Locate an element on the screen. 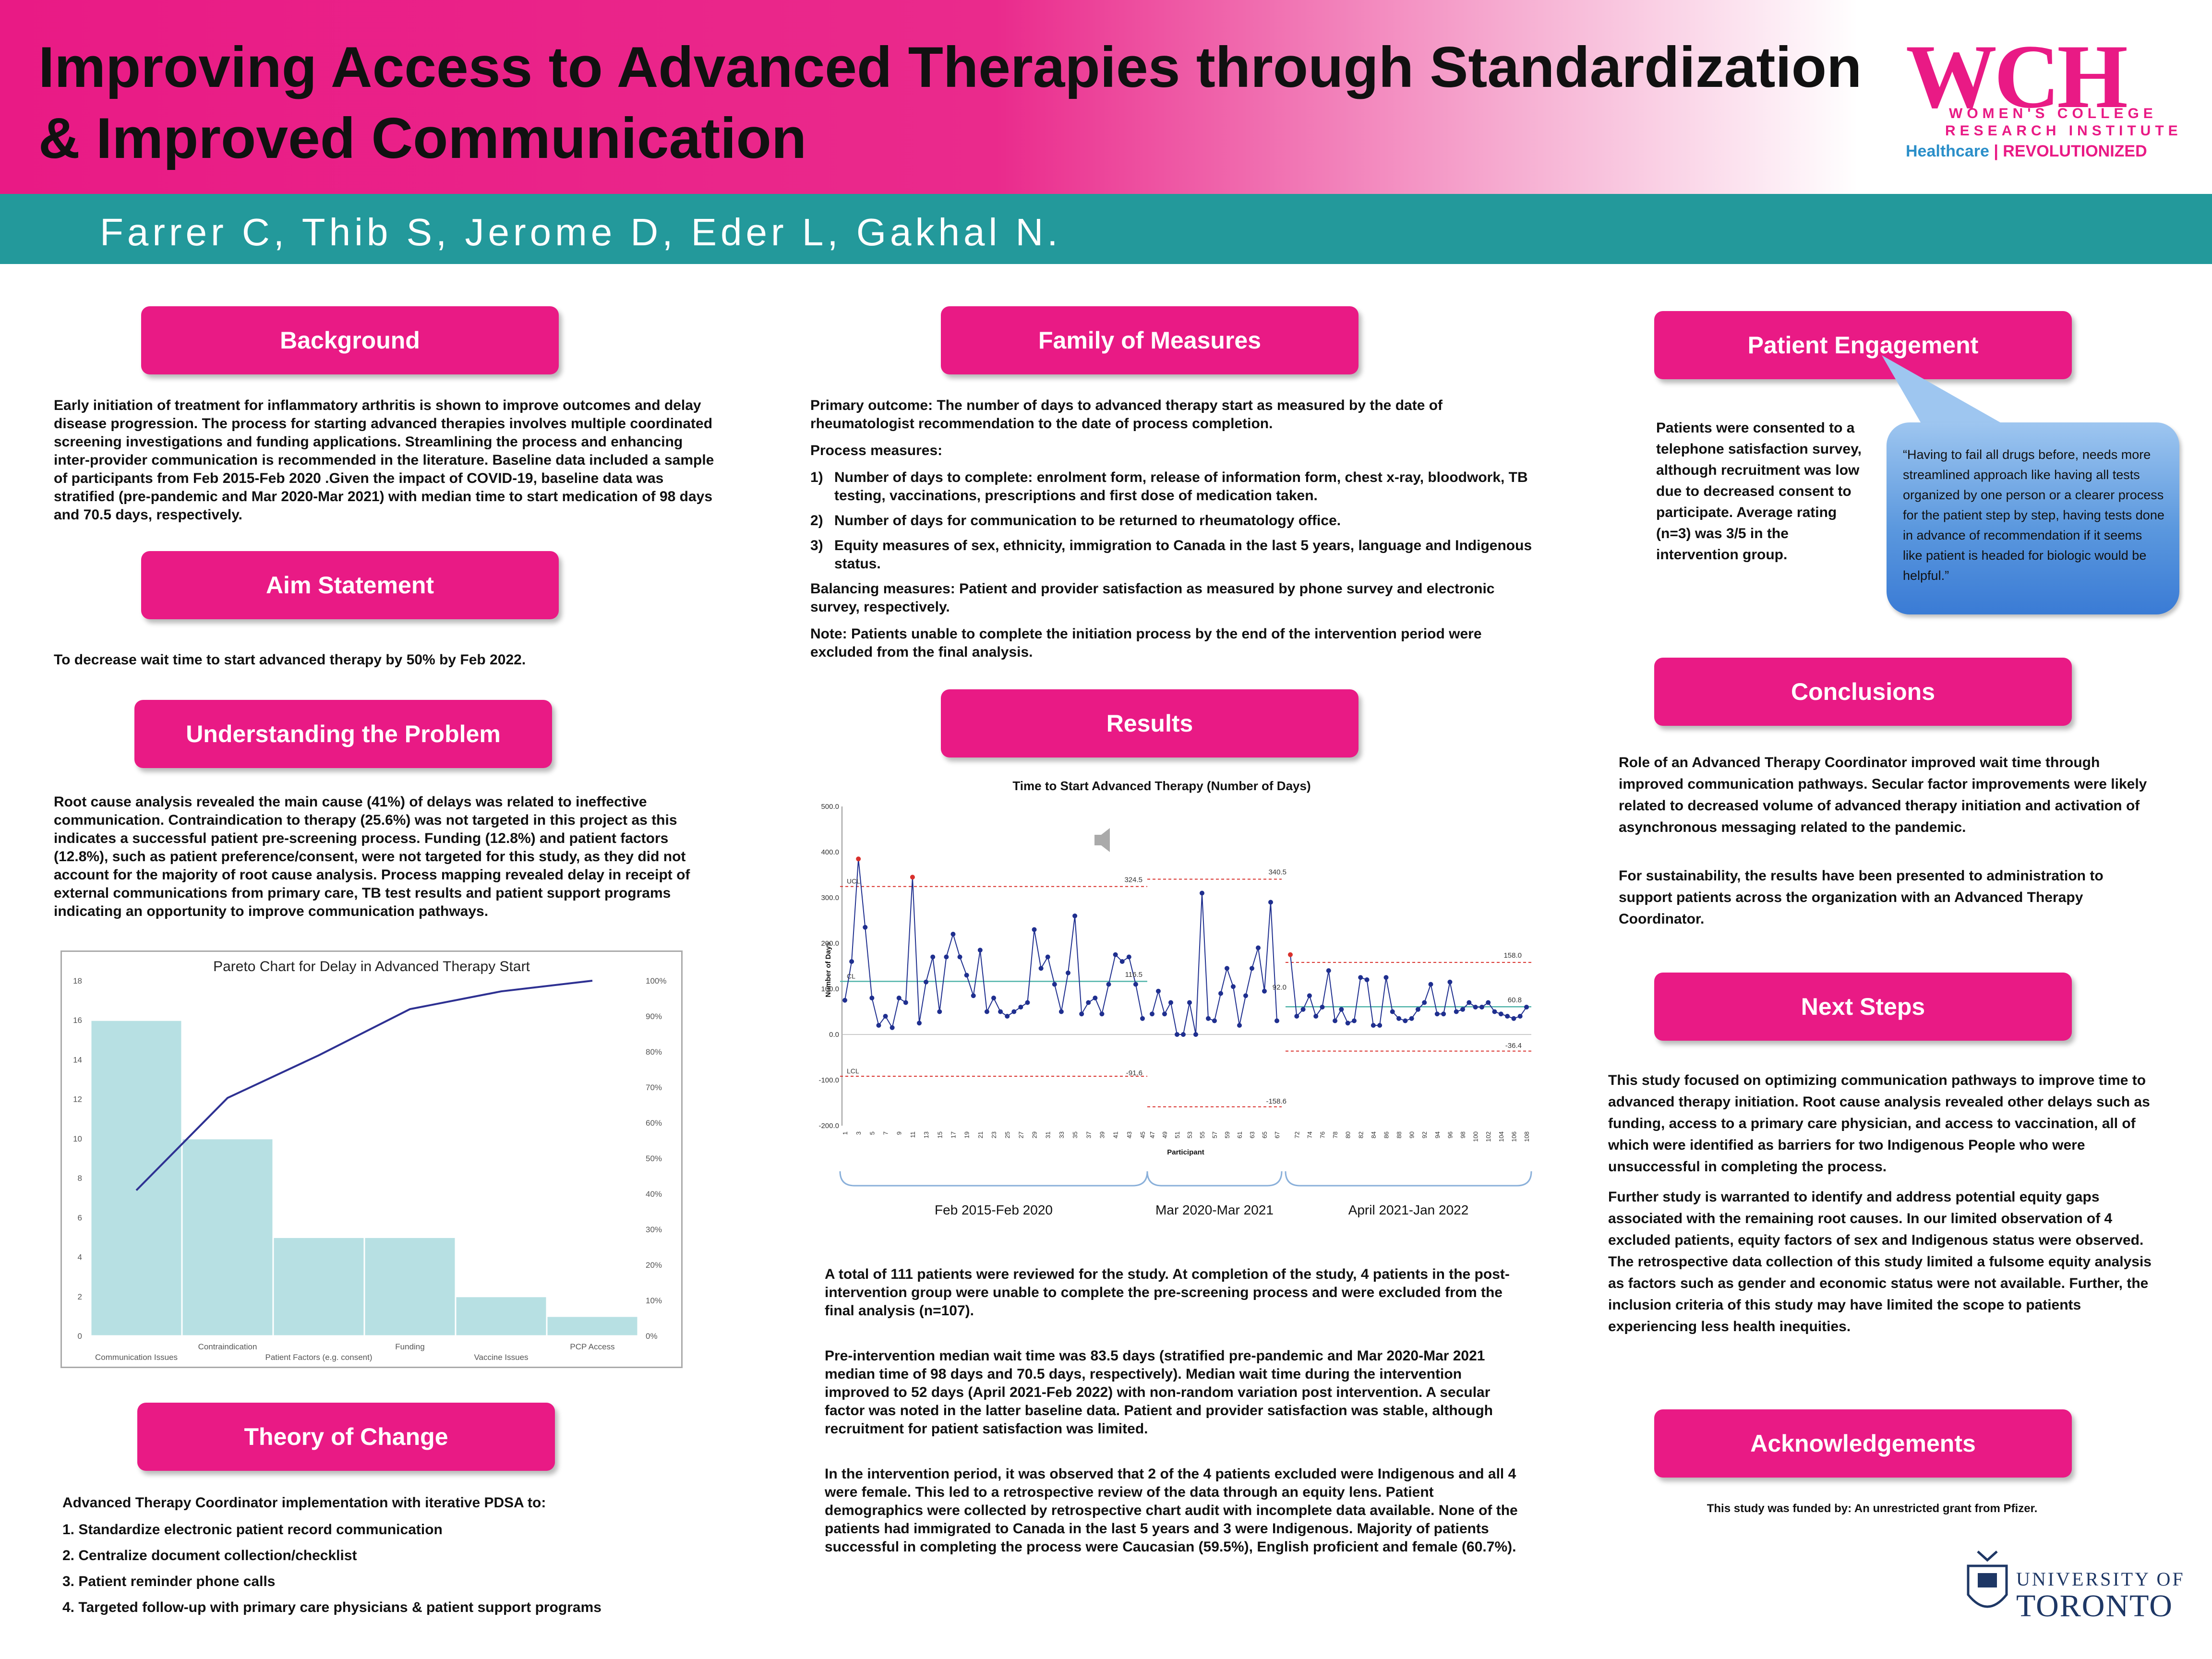 The height and width of the screenshot is (1659, 2212). run-chart-x-tick: 84 is located at coordinates (1373, 1134).